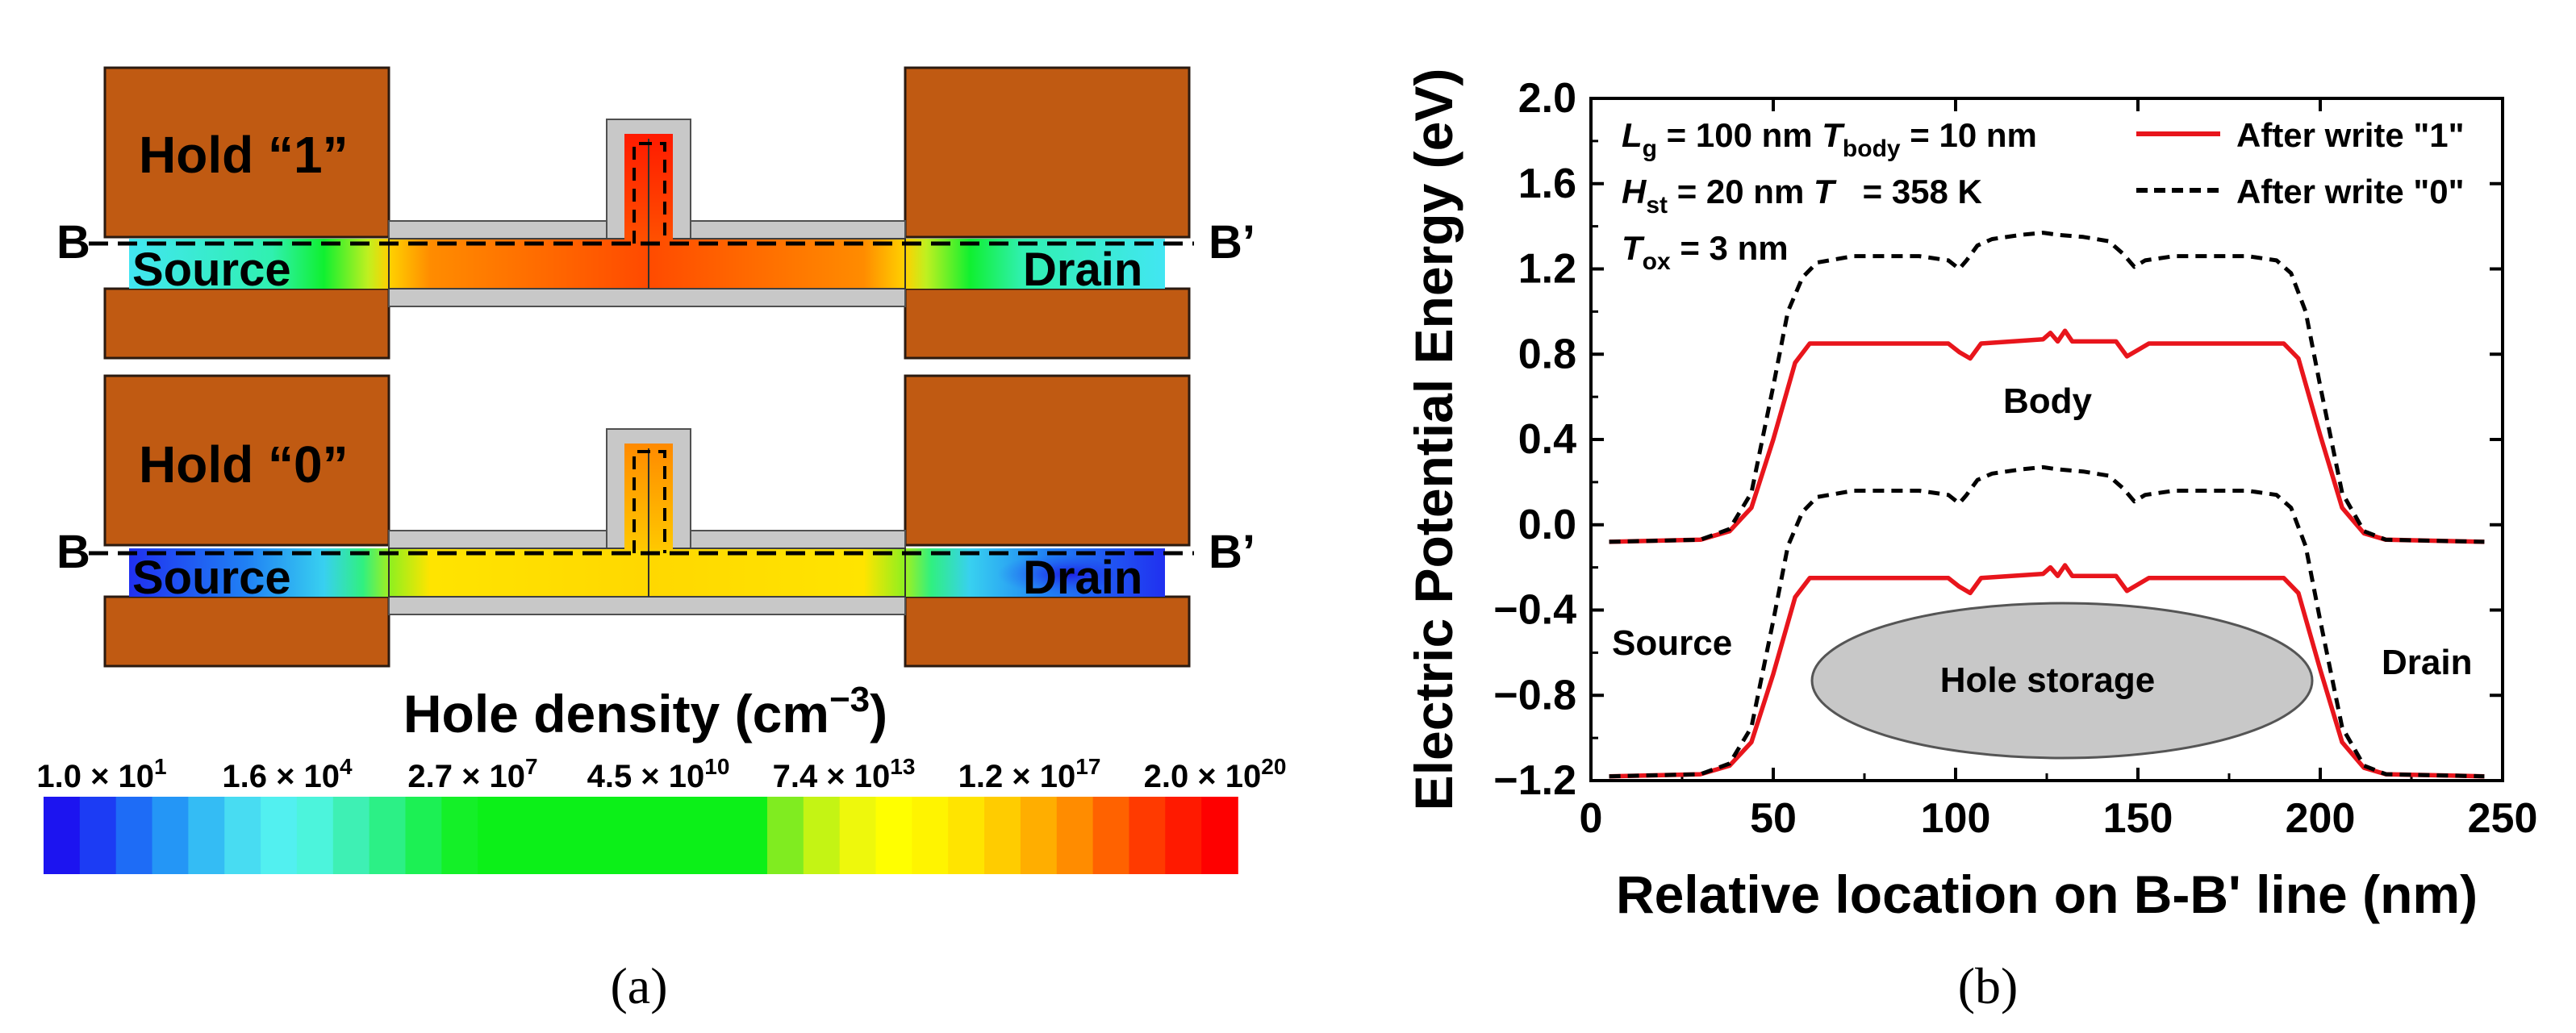  What do you see at coordinates (645, 712) in the screenshot?
I see `colorbar-title: Hole density (cm−3)` at bounding box center [645, 712].